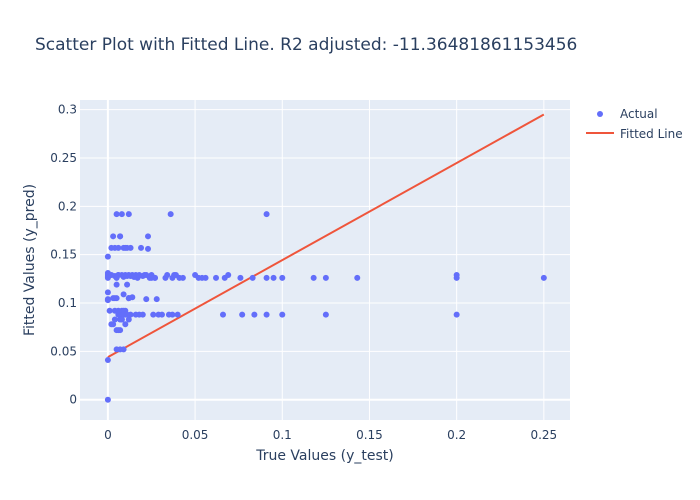 This screenshot has width=700, height=500. Describe the element at coordinates (456, 435) in the screenshot. I see `x-tick-label: 0.2` at that location.